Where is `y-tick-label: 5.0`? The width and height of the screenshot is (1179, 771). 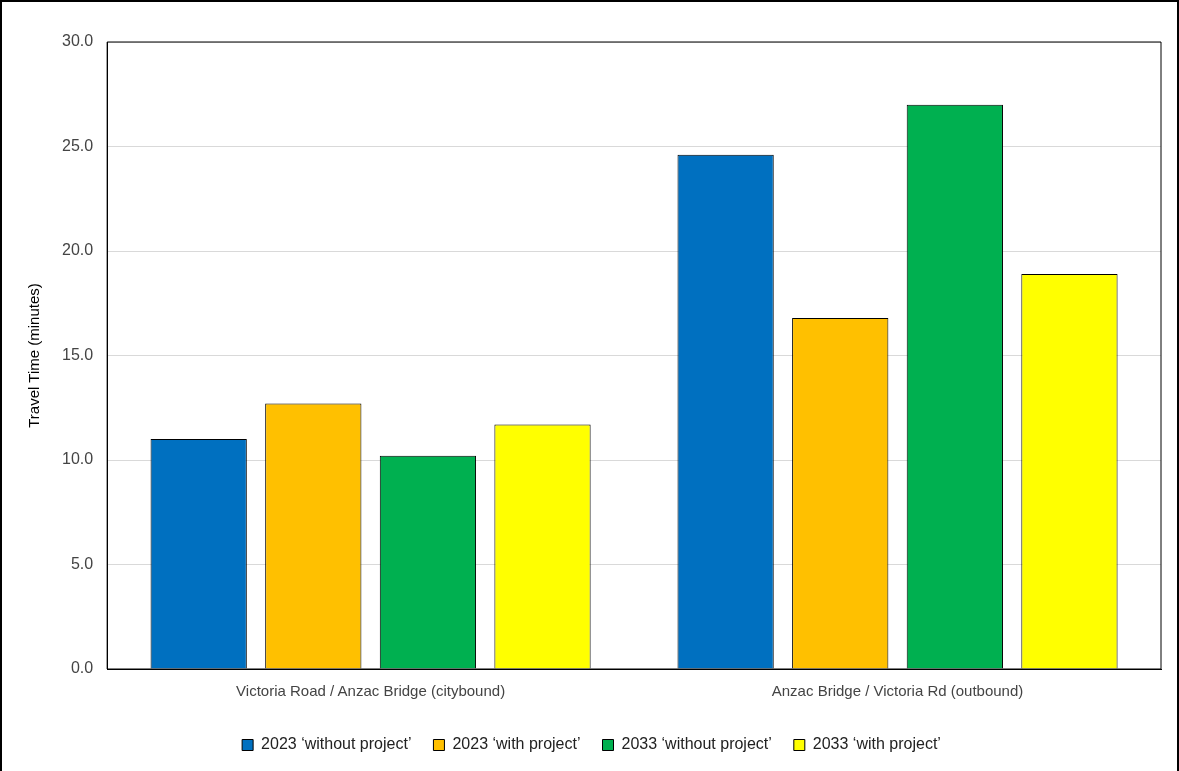 y-tick-label: 5.0 is located at coordinates (82, 563).